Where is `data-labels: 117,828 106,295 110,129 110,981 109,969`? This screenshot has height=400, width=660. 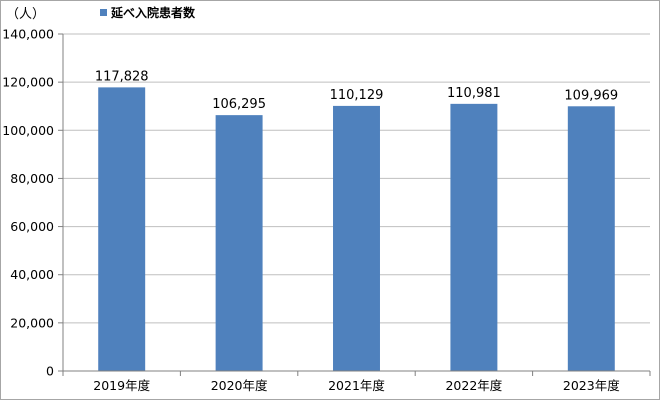 data-labels: 117,828 106,295 110,129 110,981 109,969 is located at coordinates (356, 90).